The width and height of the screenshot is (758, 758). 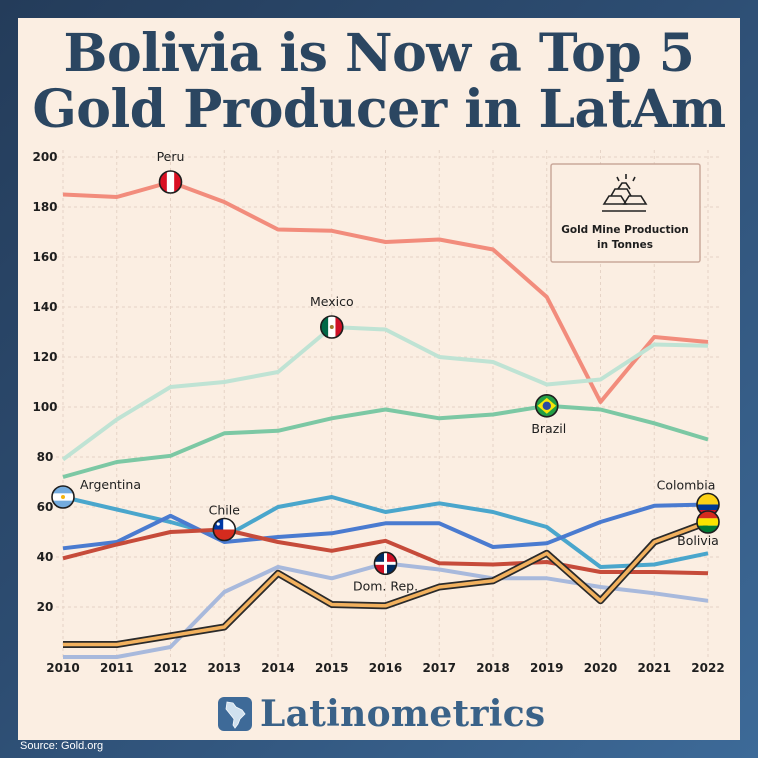 What do you see at coordinates (379, 109) in the screenshot?
I see `title-line-2: Gold Producer in LatAm` at bounding box center [379, 109].